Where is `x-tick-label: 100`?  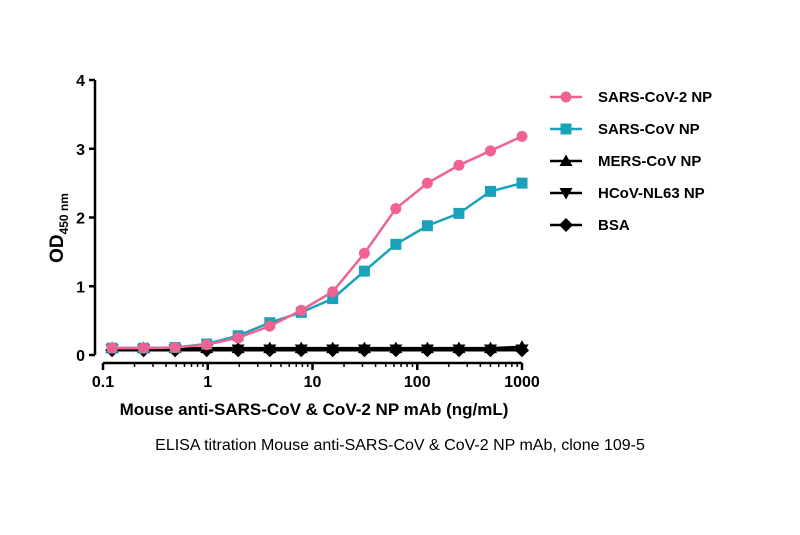 x-tick-label: 100 is located at coordinates (417, 382).